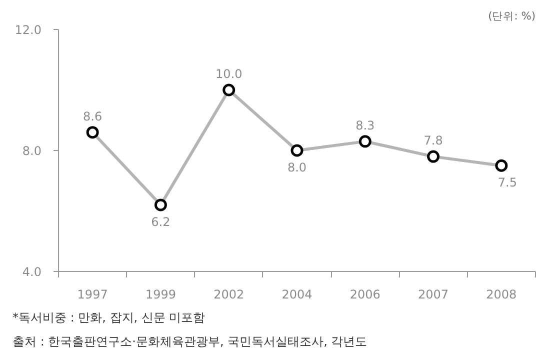 The width and height of the screenshot is (550, 349). What do you see at coordinates (109, 317) in the screenshot?
I see `text: *독서비중 : 만화, 잡지, 신문 미포함` at bounding box center [109, 317].